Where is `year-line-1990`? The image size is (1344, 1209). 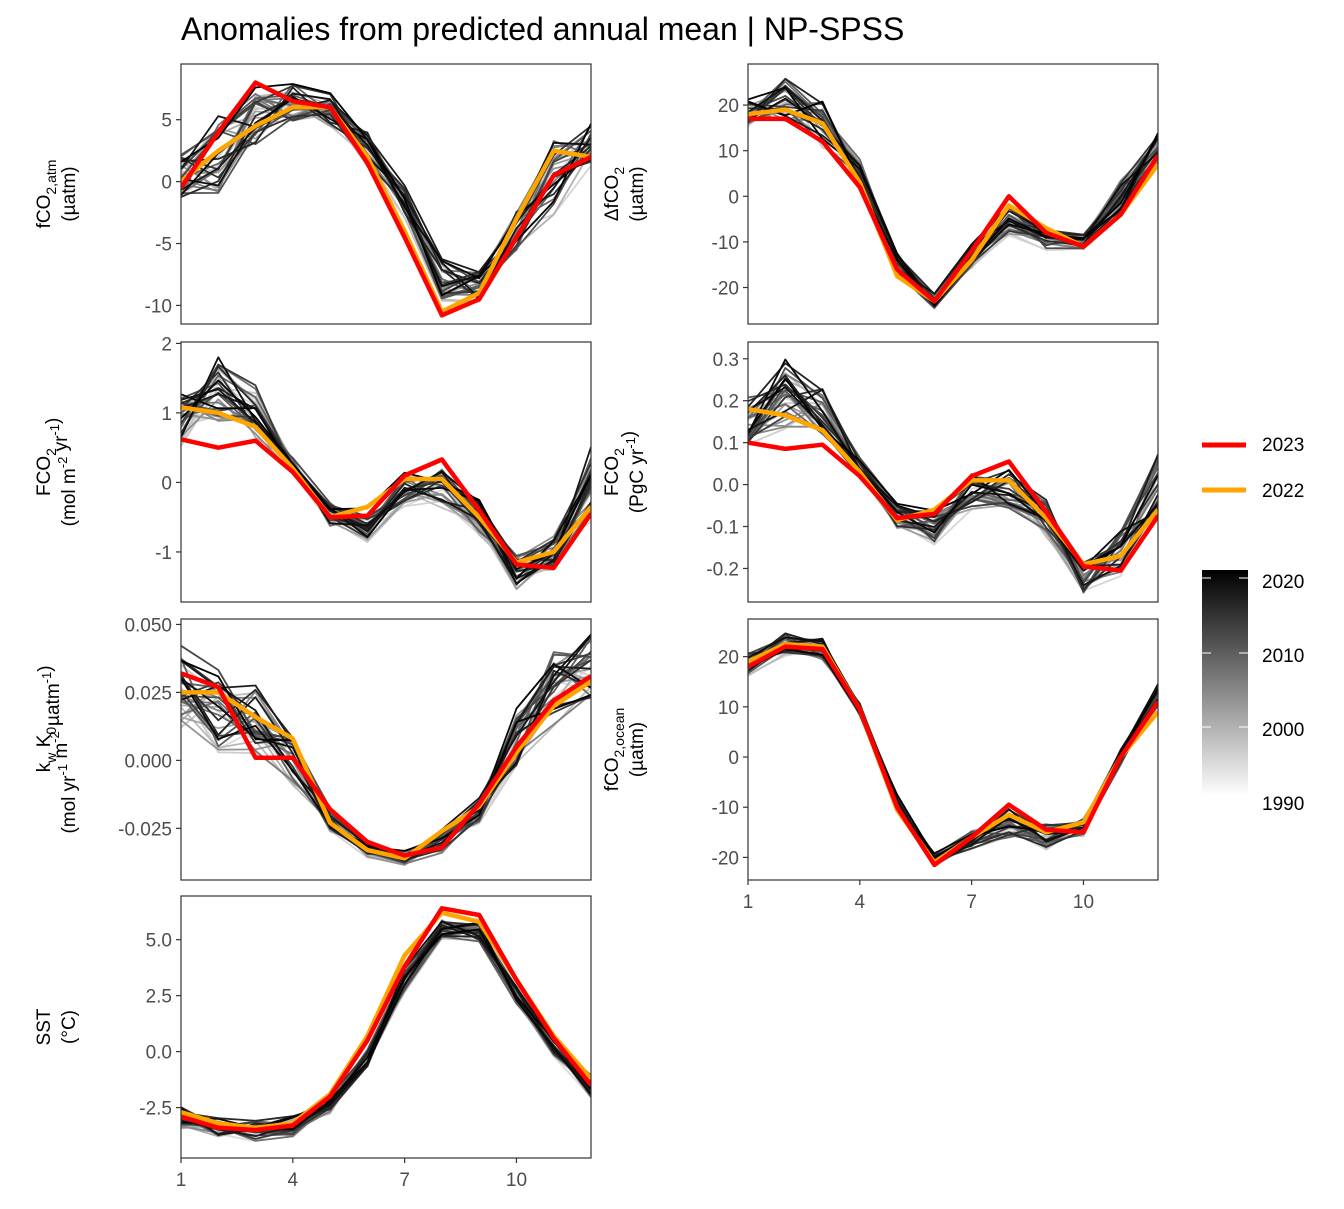
year-line-1990 is located at coordinates (386, 1035).